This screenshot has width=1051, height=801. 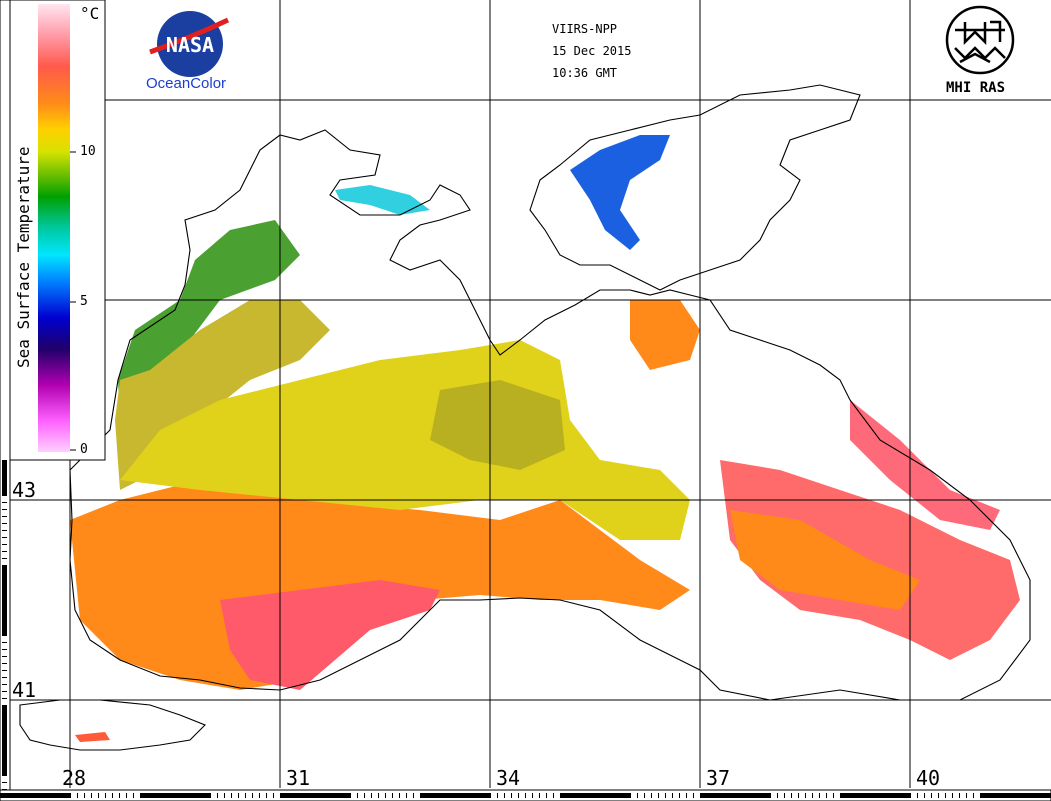 What do you see at coordinates (92, 737) in the screenshot?
I see `sst-region-marmara` at bounding box center [92, 737].